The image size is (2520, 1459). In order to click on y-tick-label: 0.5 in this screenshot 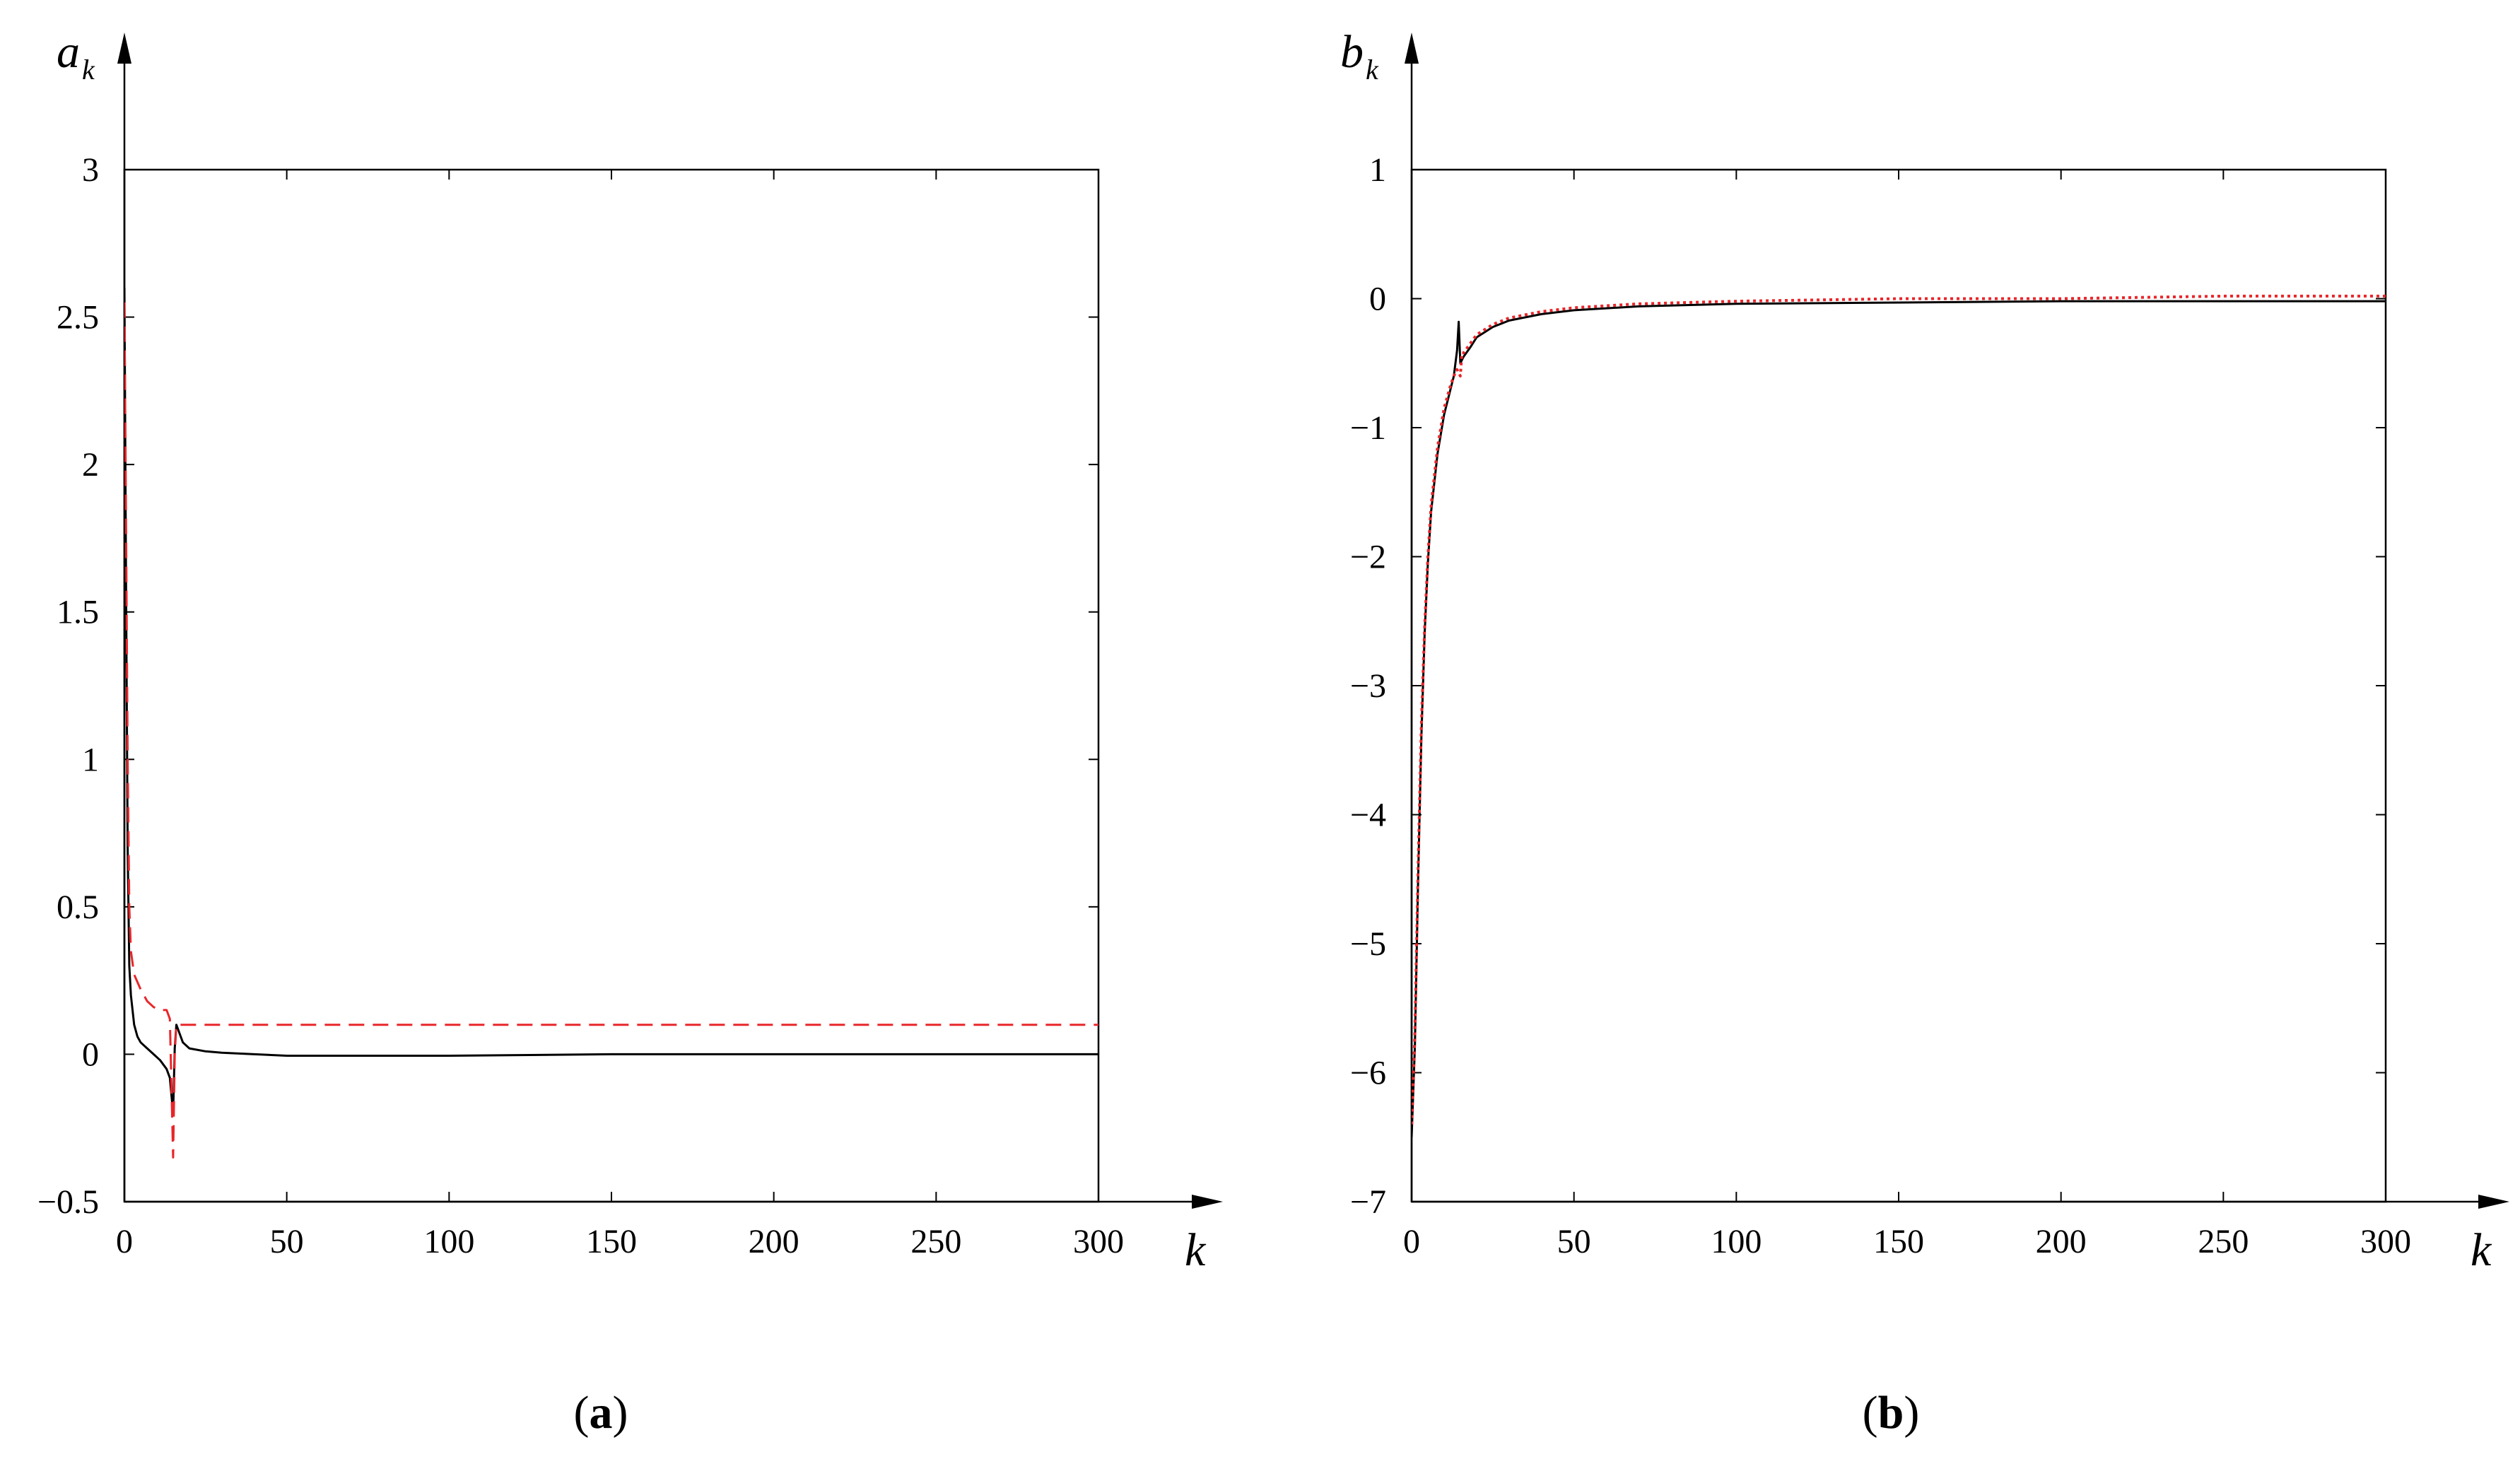, I will do `click(78, 908)`.